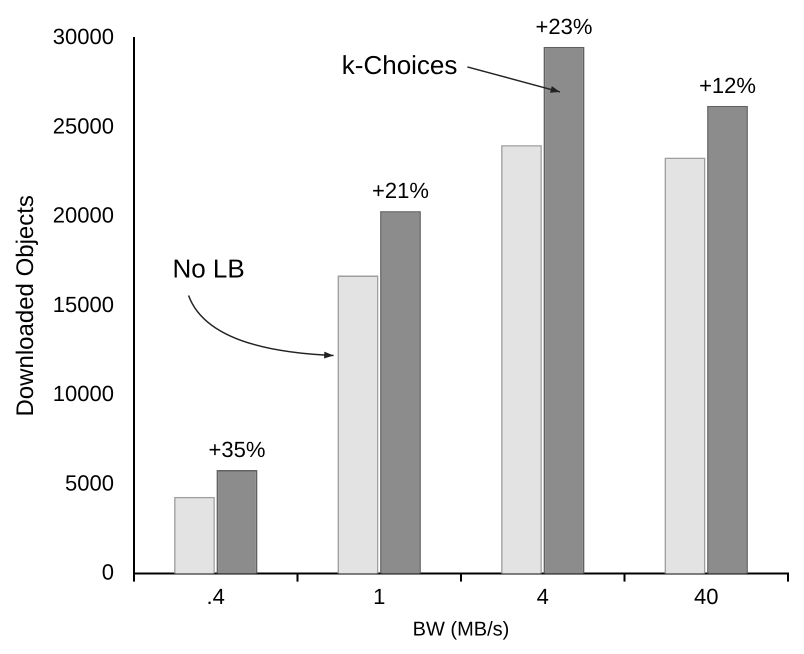  Describe the element at coordinates (83, 125) in the screenshot. I see `y-tick-label: 25000` at that location.